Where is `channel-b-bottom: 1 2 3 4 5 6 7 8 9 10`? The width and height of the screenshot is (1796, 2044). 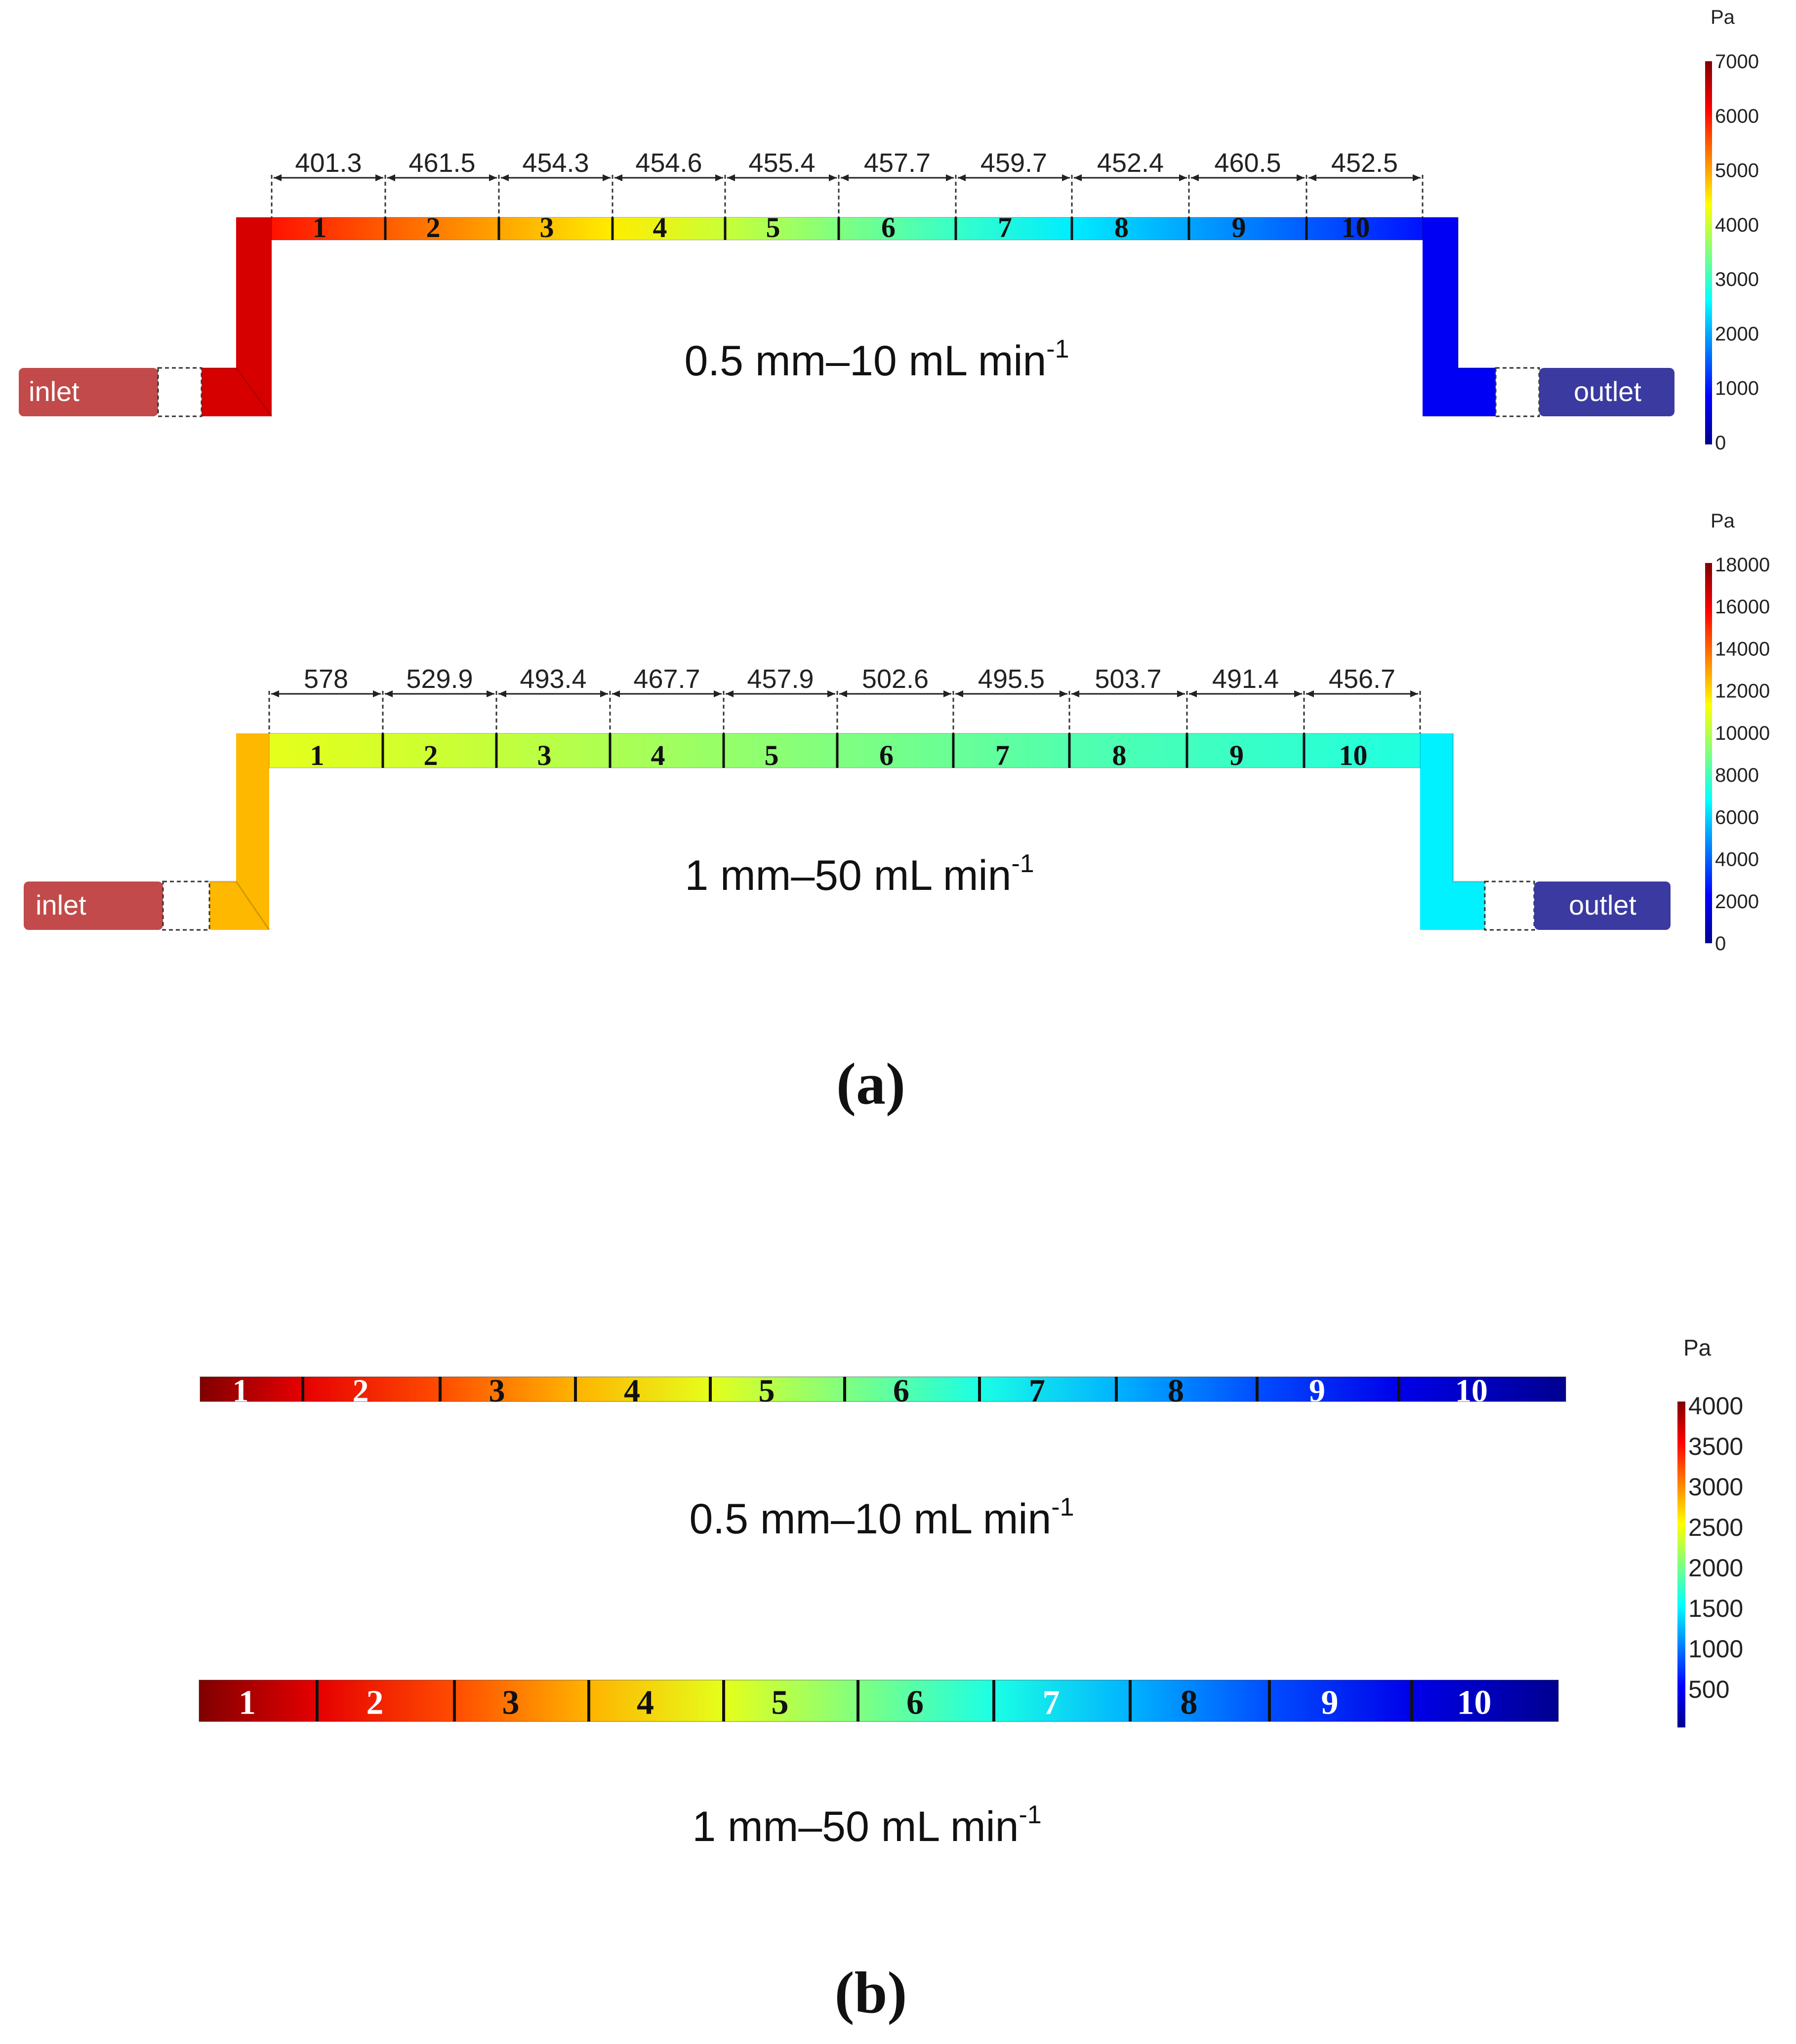 channel-b-bottom: 1 2 3 4 5 6 7 8 9 10 is located at coordinates (879, 1701).